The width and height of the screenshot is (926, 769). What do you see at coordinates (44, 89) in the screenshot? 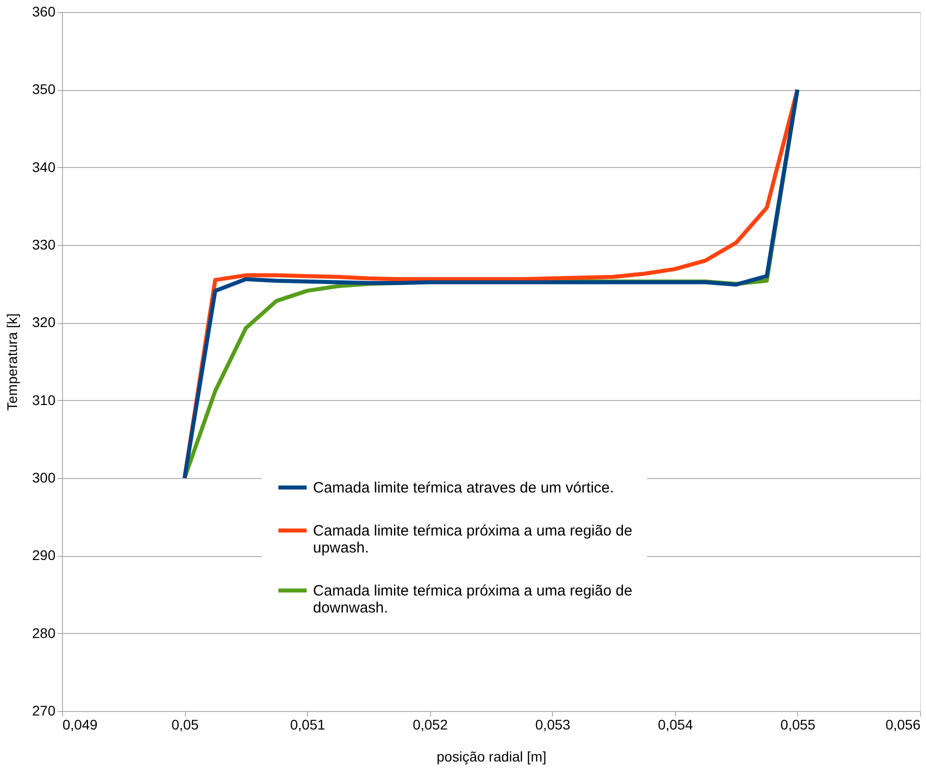
I see `y-tick-label: 350` at bounding box center [44, 89].